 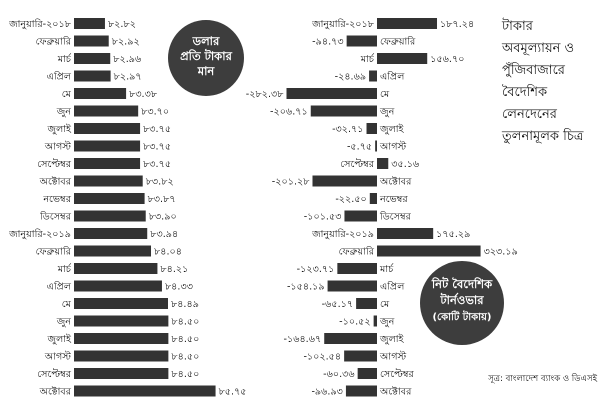 I want to click on right-chart-title-line: নিট বৈদেশিক, so click(x=462, y=283).